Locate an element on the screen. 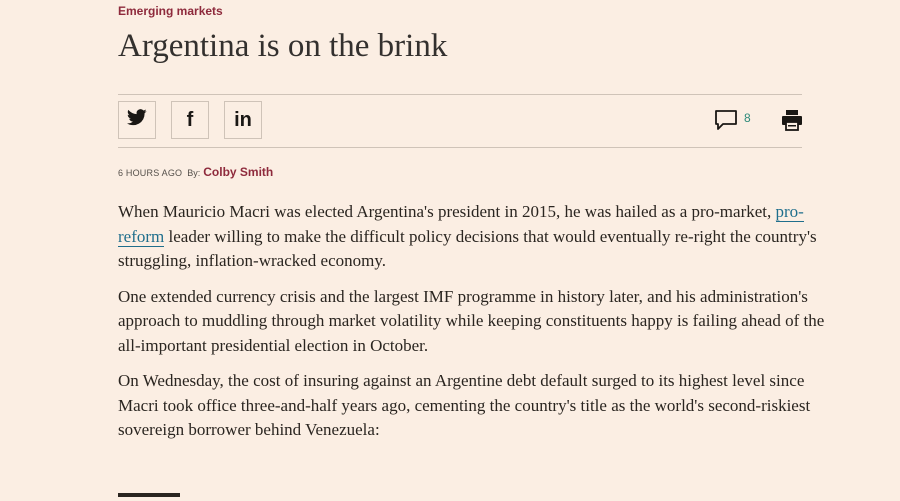 This screenshot has height=501, width=900. toolbar-top-divider is located at coordinates (460, 94).